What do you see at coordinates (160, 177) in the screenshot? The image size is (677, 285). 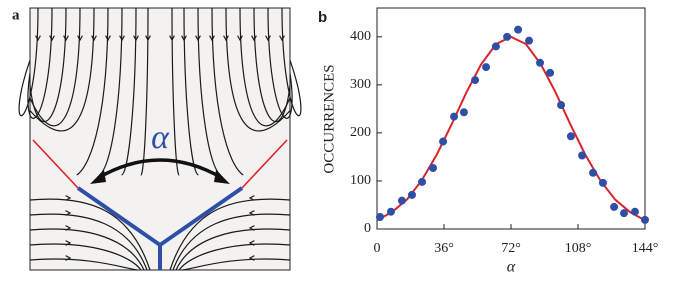 I see `arc-arrowheads` at bounding box center [160, 177].